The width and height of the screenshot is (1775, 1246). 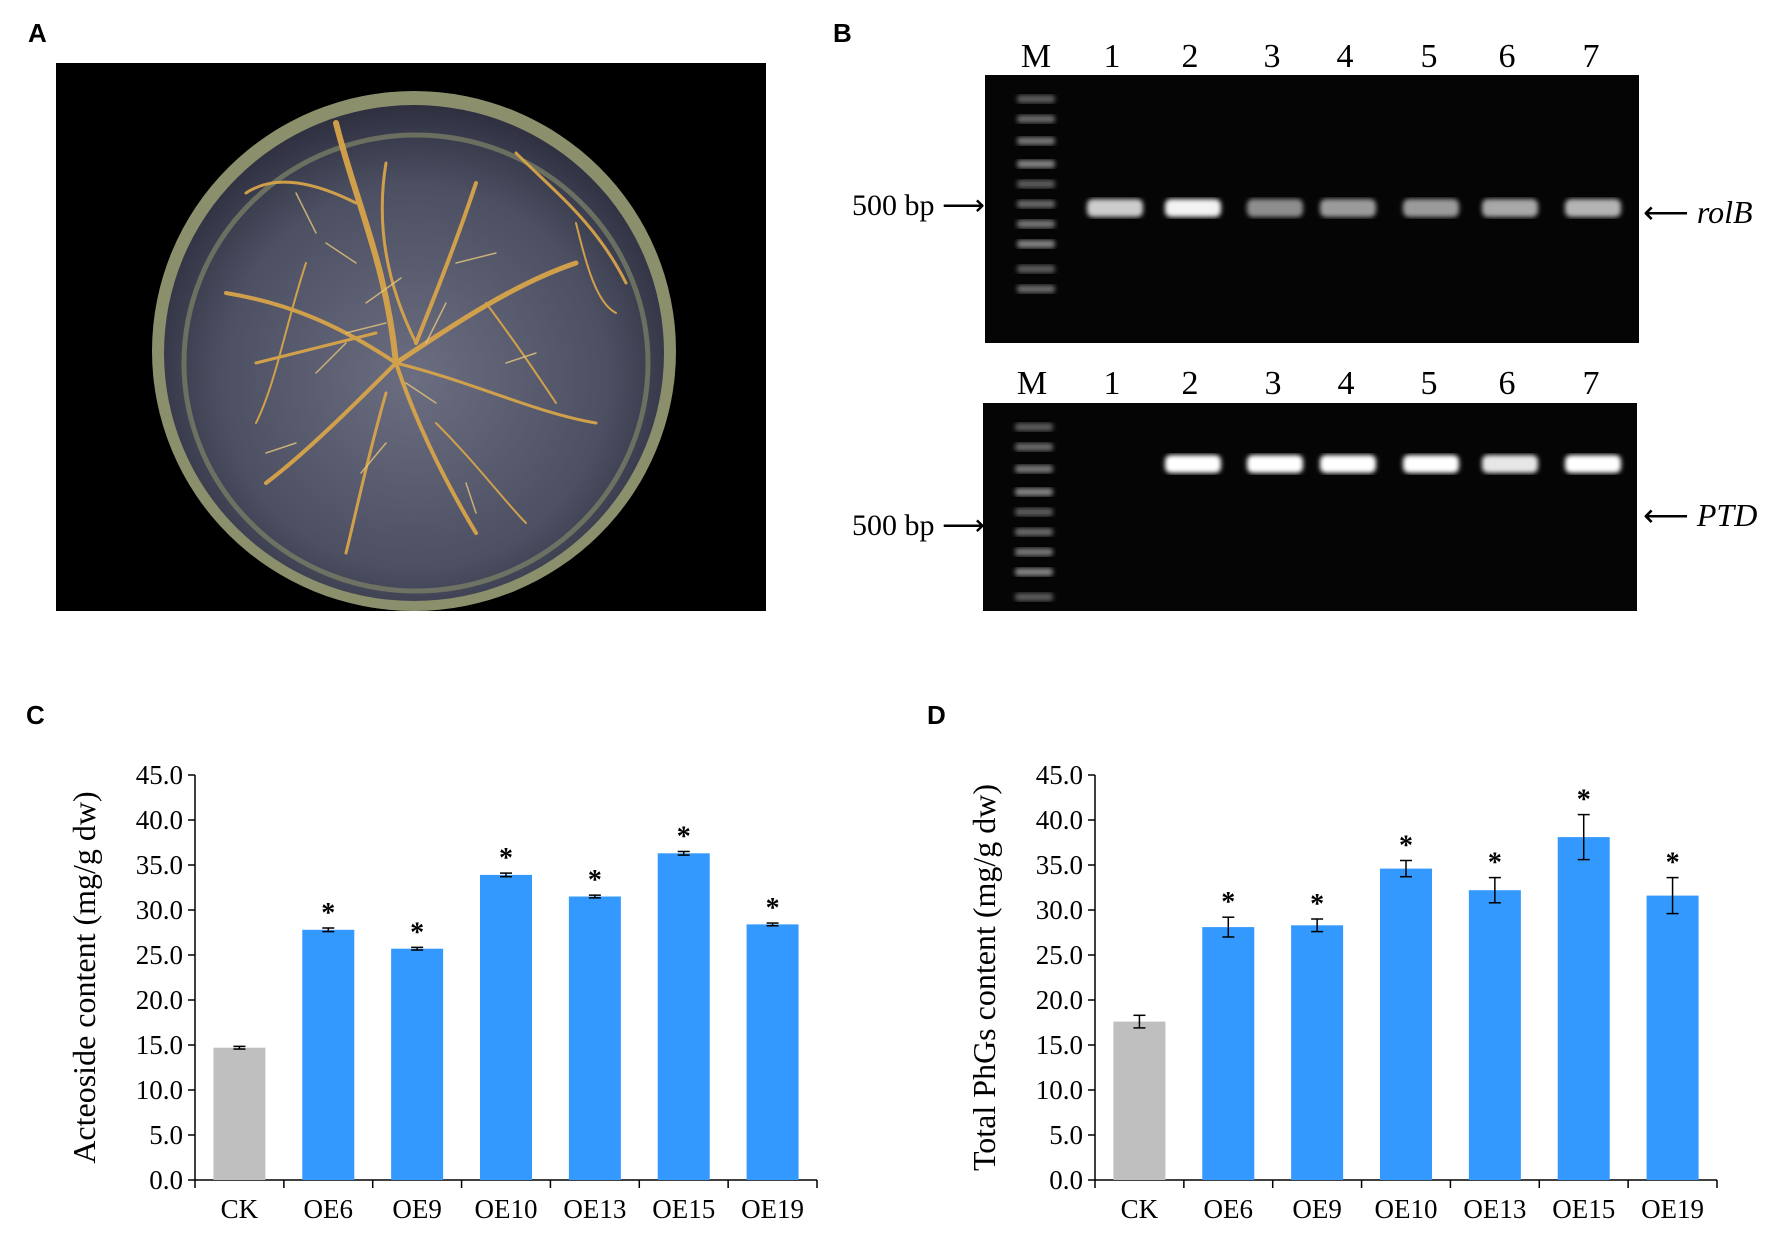 I want to click on gene-label-rolb: ⟵ rolB, so click(x=1698, y=212).